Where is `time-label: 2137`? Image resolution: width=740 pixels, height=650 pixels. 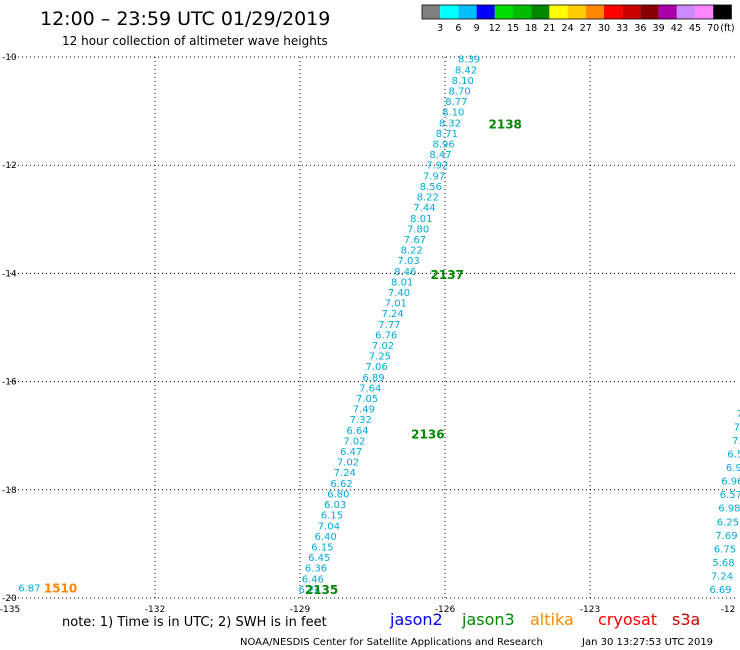
time-label: 2137 is located at coordinates (447, 275).